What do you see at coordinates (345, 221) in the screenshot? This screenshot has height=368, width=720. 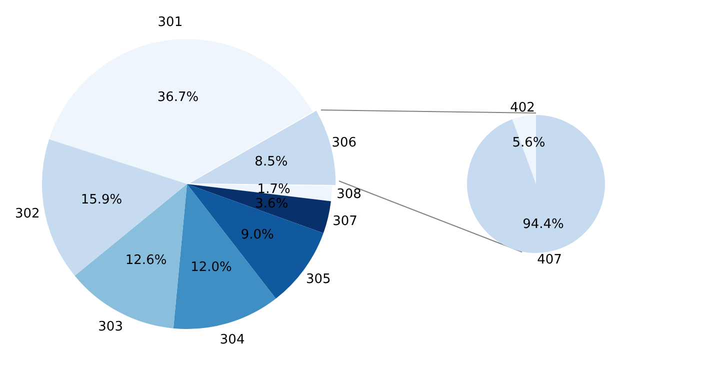 I see `slice-label: 307` at bounding box center [345, 221].